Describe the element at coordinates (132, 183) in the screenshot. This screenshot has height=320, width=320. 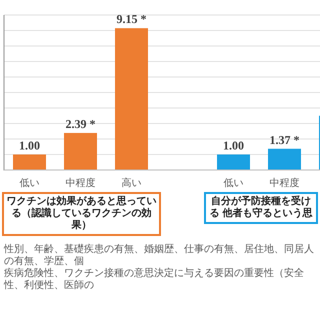
I see `x-tick-label: 高い` at that location.